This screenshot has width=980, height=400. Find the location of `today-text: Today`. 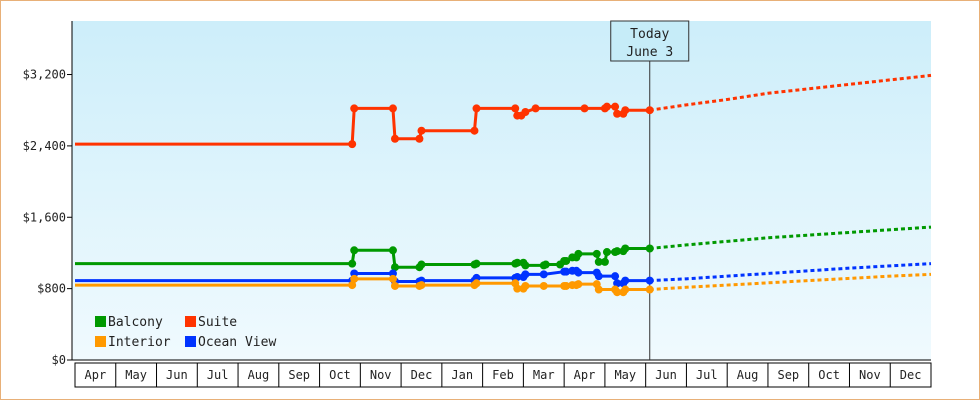

today-text: Today is located at coordinates (649, 34).